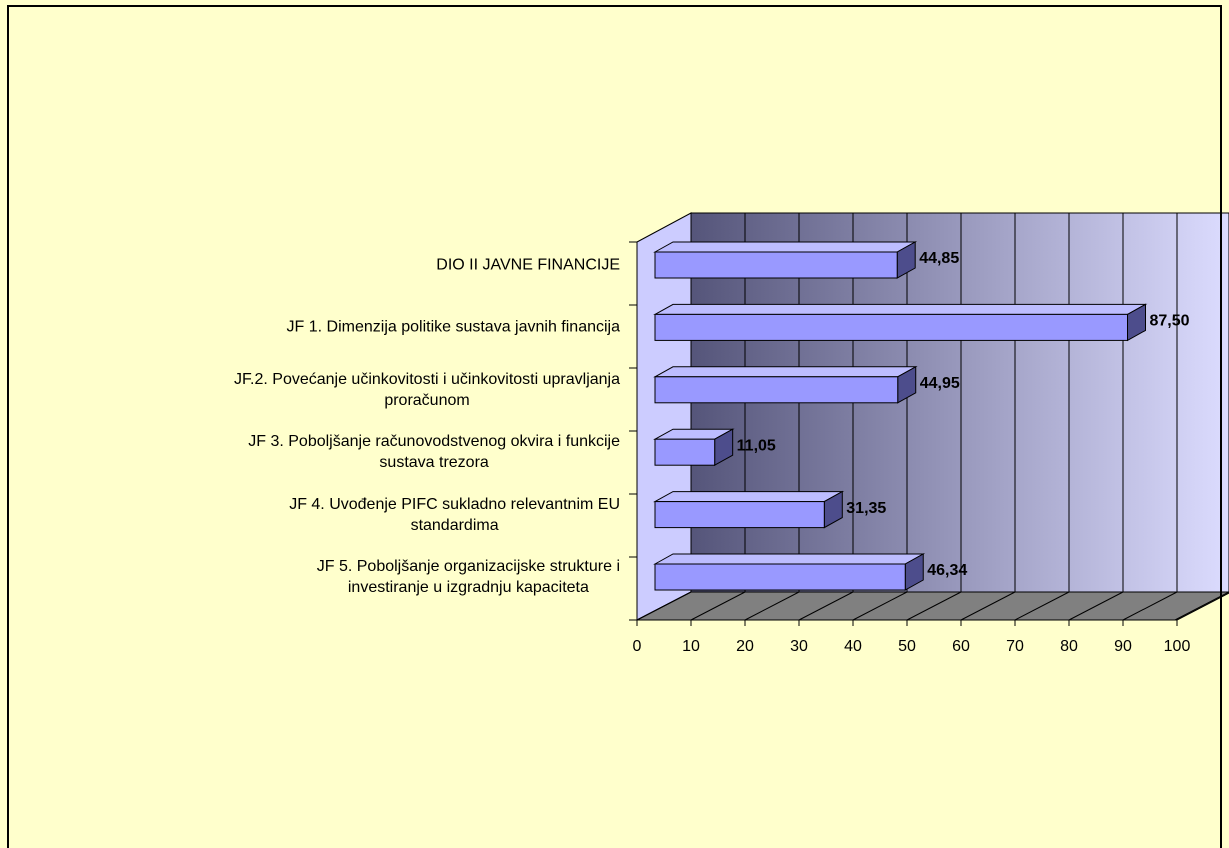 This screenshot has height=848, width=1229. Describe the element at coordinates (853, 646) in the screenshot. I see `x-tick-label: 40` at that location.